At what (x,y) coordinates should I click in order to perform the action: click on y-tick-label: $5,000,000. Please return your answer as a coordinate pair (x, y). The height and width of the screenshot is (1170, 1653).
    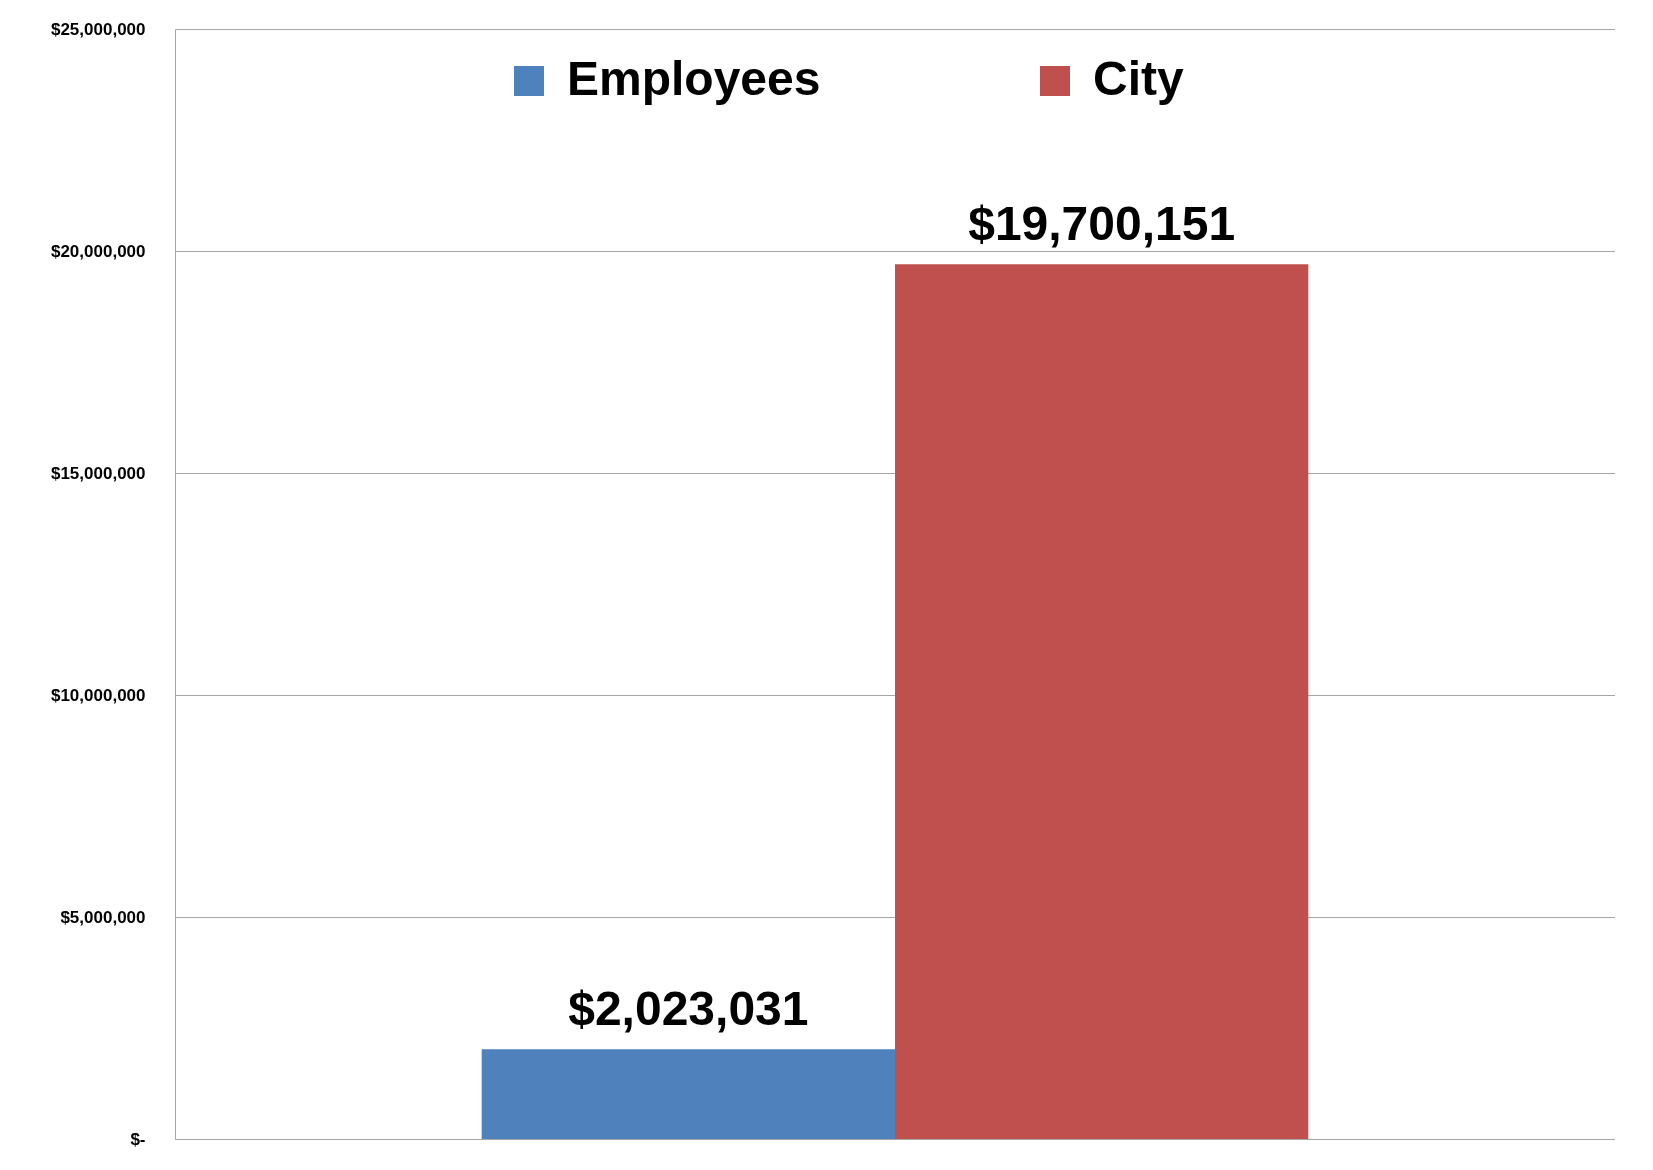
    Looking at the image, I should click on (103, 917).